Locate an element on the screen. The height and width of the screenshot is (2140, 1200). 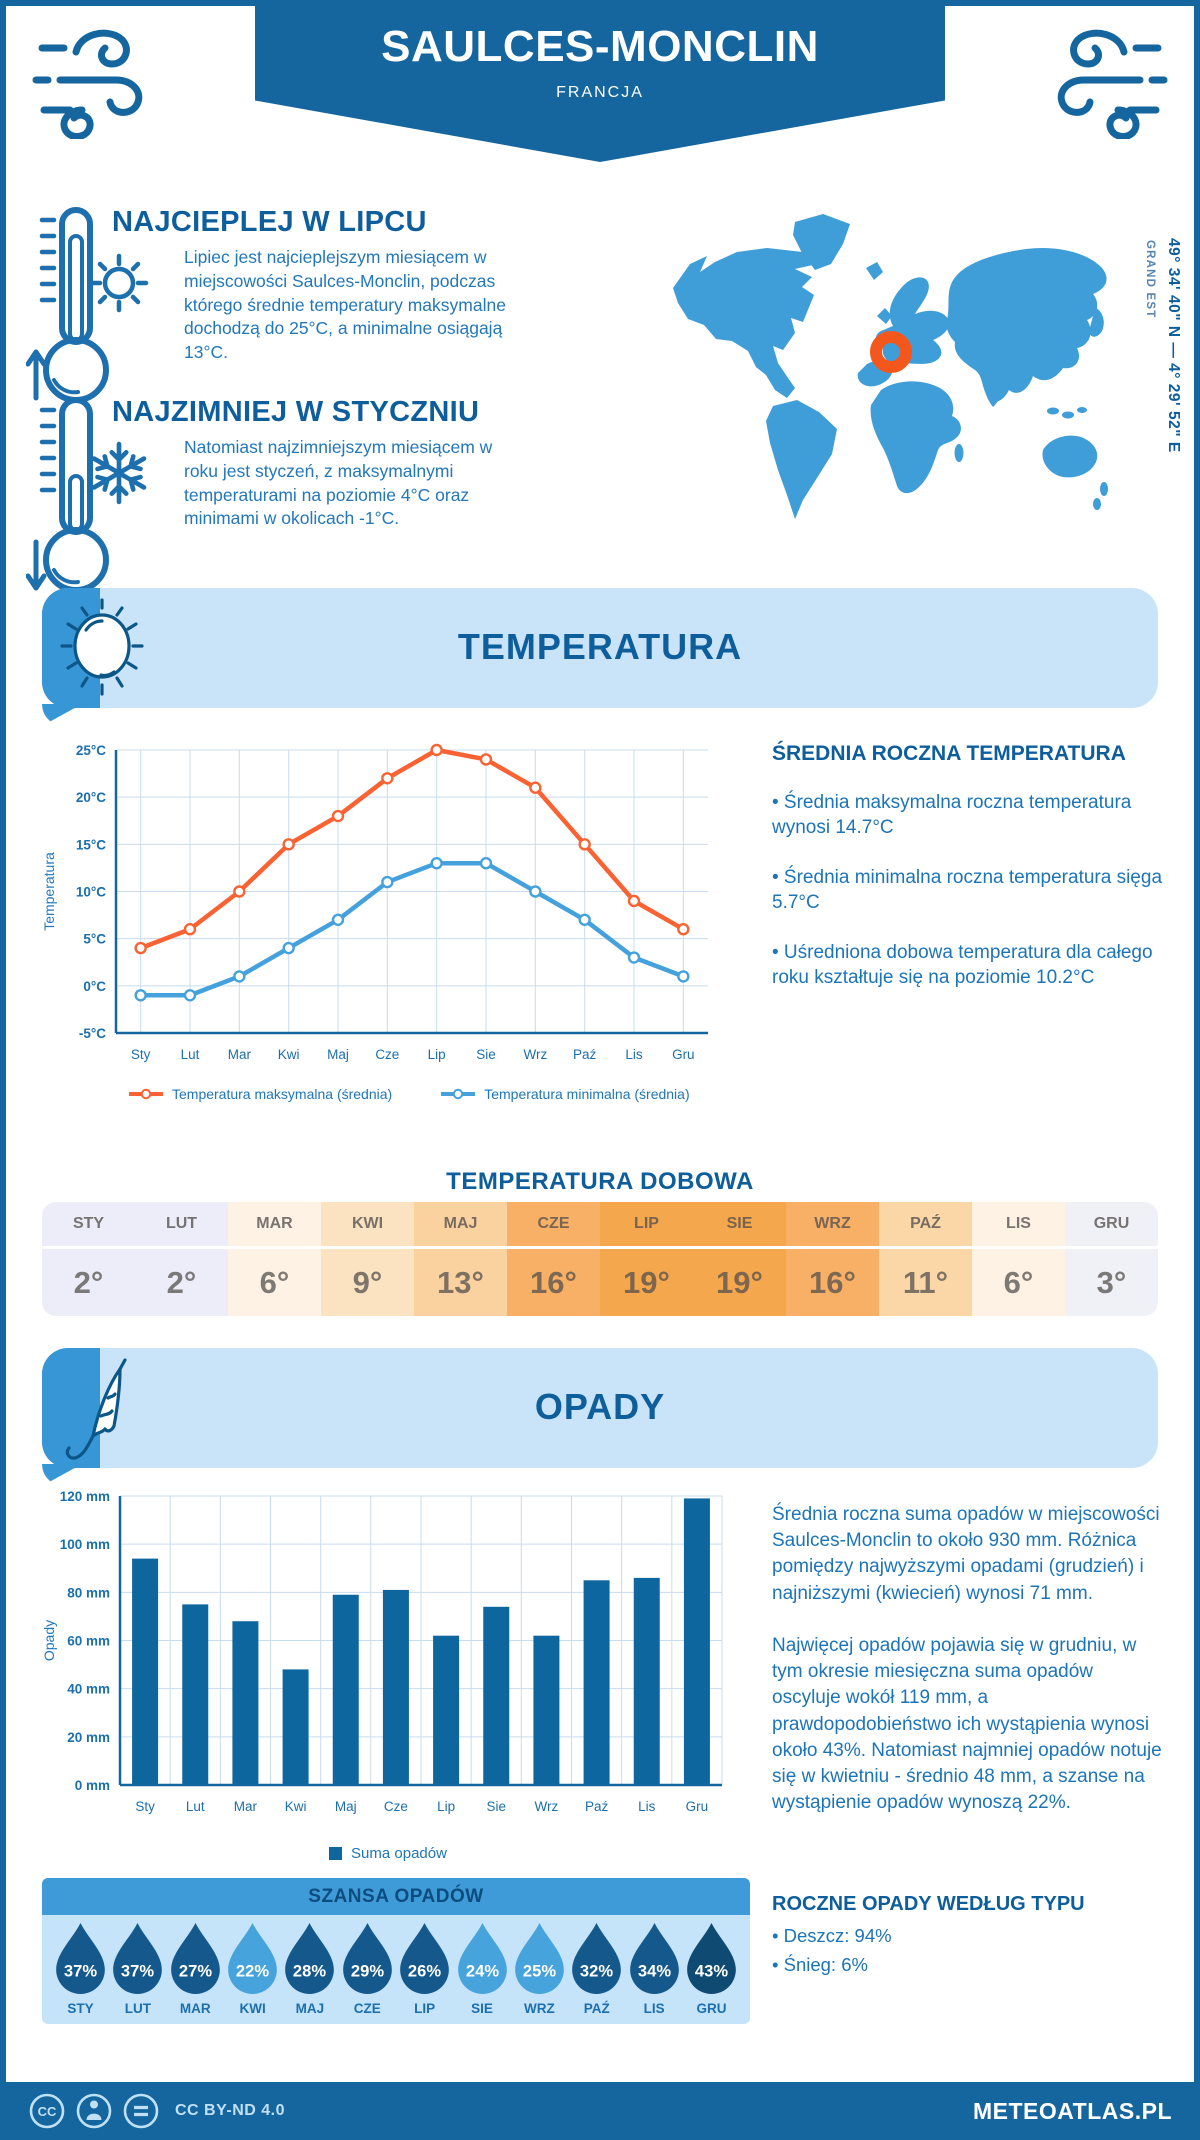
daily-temp-column-CZE: CZE 16° is located at coordinates (553, 1259).